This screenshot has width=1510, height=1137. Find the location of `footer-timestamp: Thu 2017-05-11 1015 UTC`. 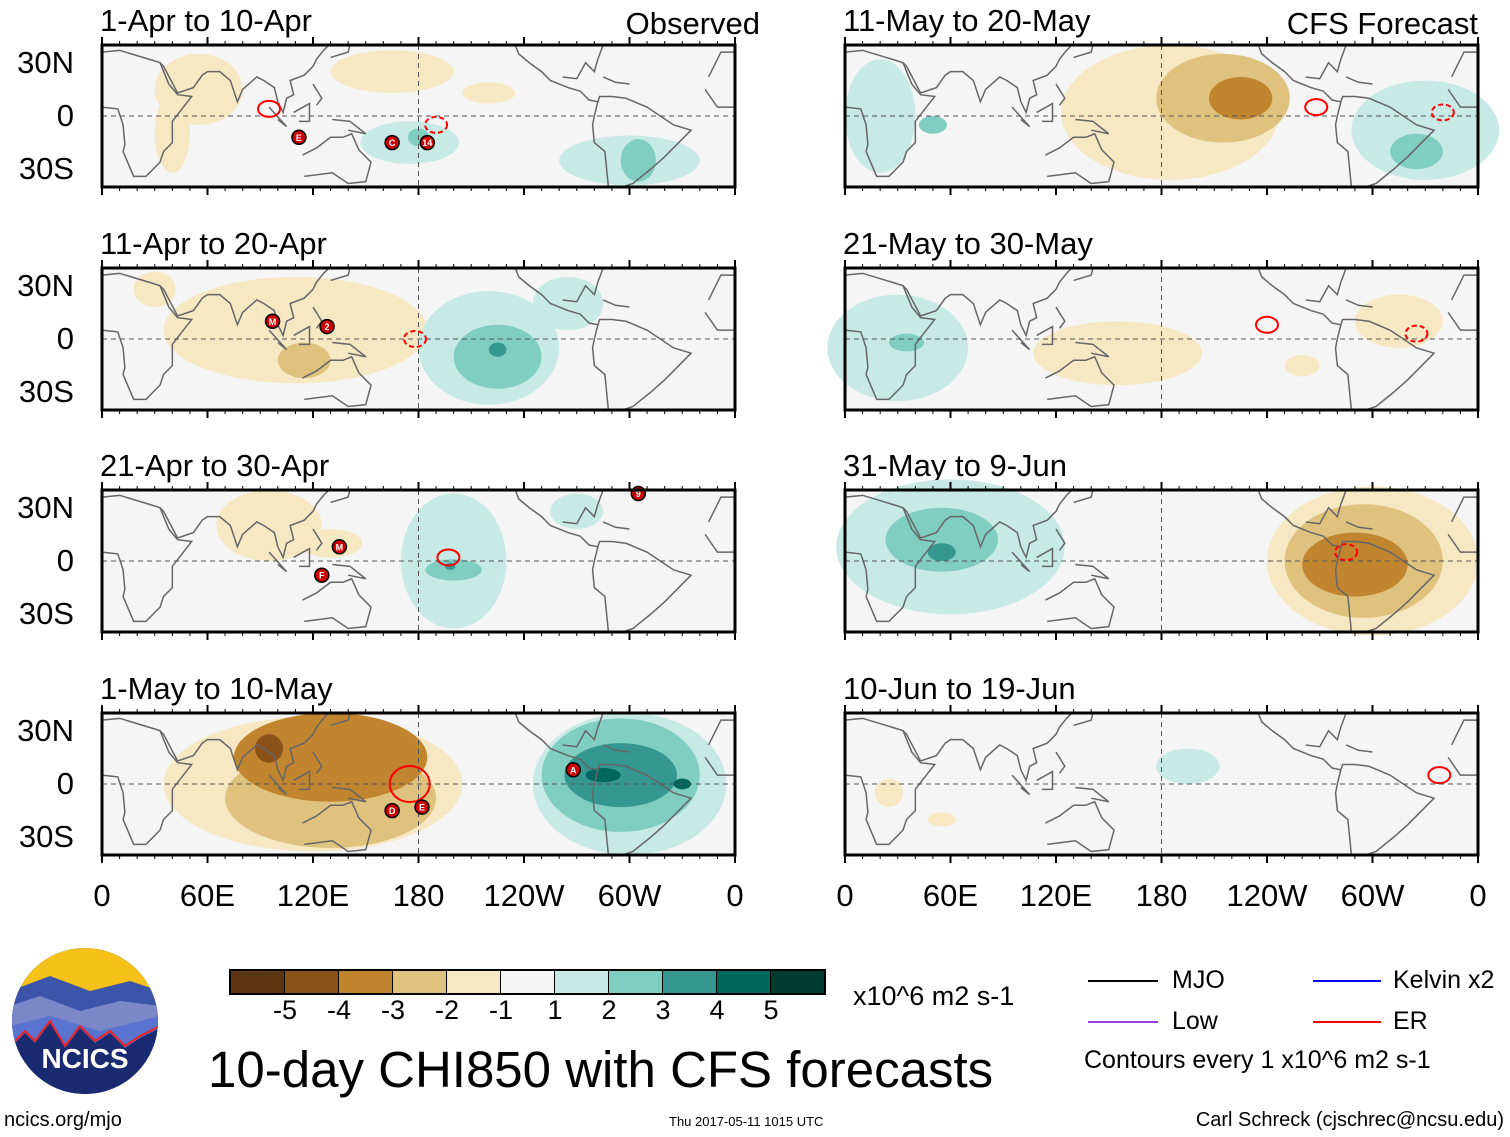

footer-timestamp: Thu 2017-05-11 1015 UTC is located at coordinates (746, 1121).